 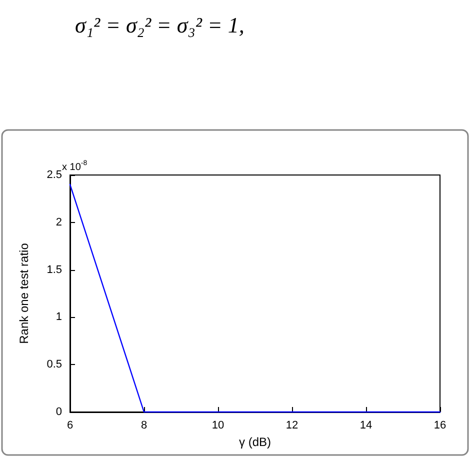 I want to click on text: σ₁² = σ₂² = σ₃² = 1,, so click(x=159, y=25).